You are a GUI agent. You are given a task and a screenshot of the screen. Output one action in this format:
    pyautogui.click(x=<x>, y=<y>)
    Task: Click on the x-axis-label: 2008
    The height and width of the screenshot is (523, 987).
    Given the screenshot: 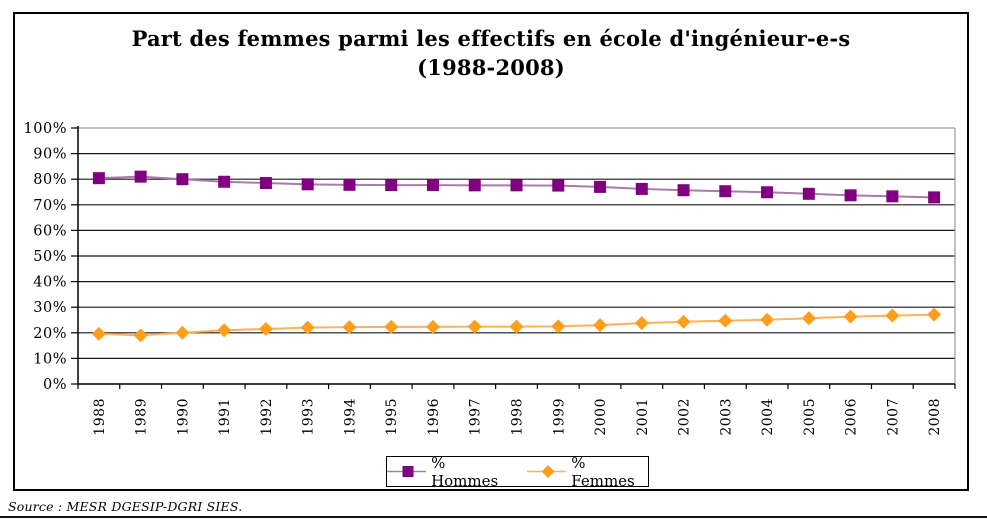 What is the action you would take?
    pyautogui.click(x=935, y=417)
    